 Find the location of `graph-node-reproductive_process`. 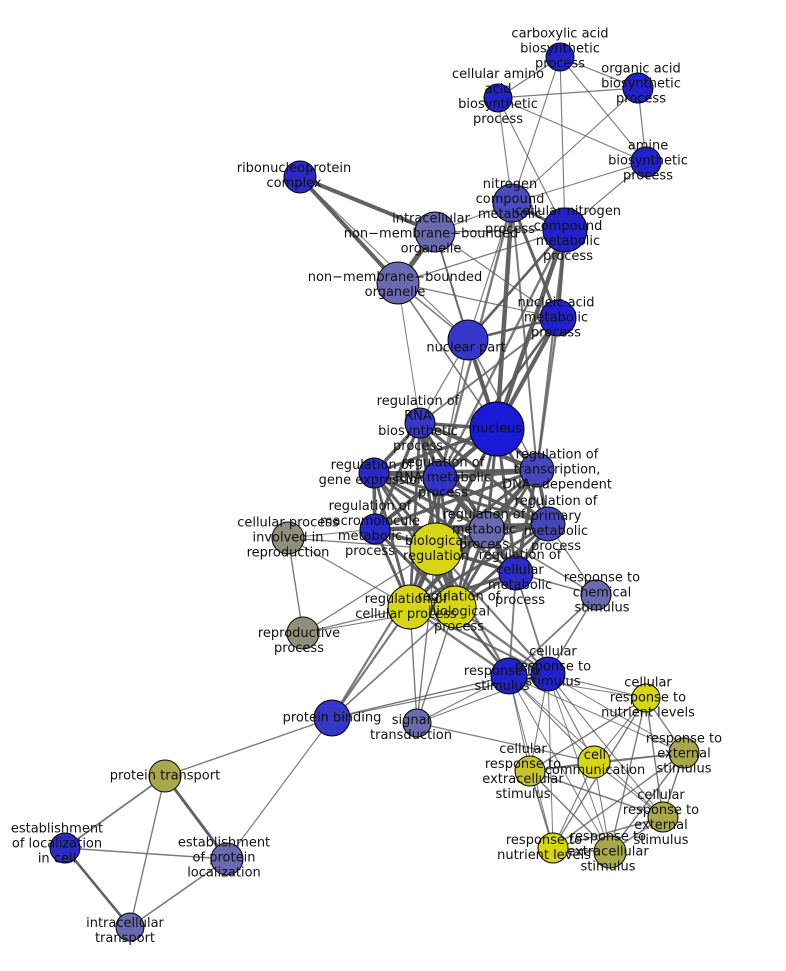

graph-node-reproductive_process is located at coordinates (303, 633).